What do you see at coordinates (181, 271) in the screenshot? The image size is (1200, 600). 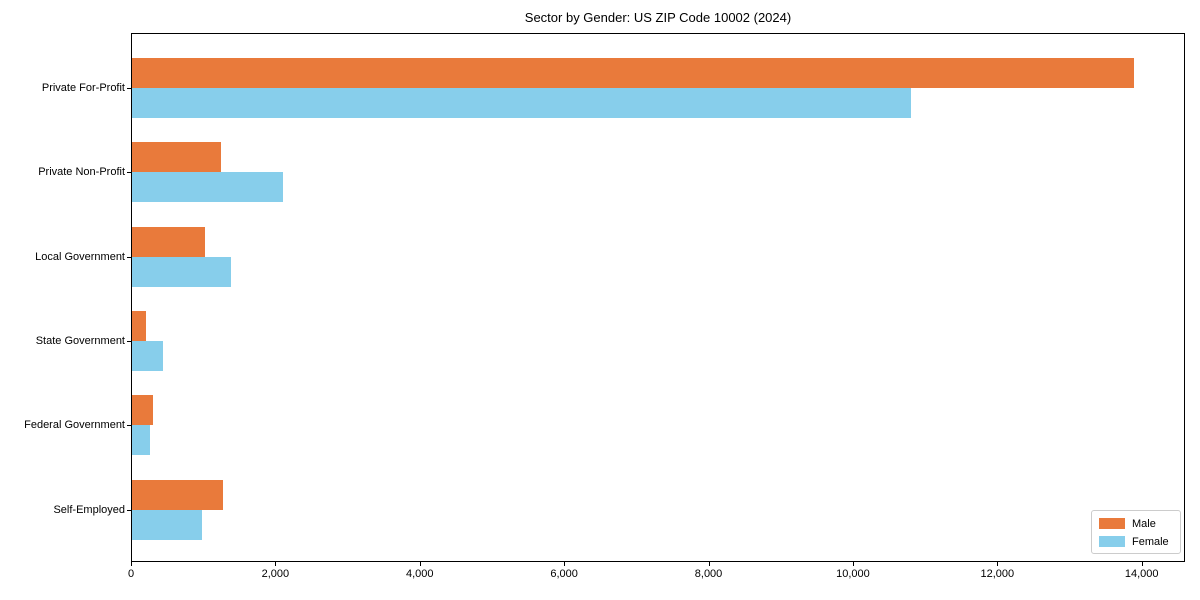 I see `bar-female-local-government` at bounding box center [181, 271].